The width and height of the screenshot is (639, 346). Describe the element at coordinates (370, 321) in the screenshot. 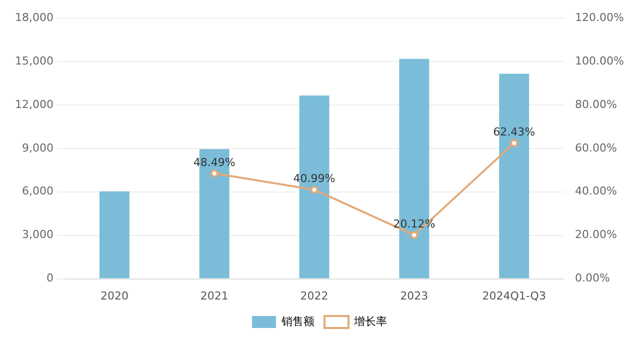

I see `legend-label: 增长率` at that location.